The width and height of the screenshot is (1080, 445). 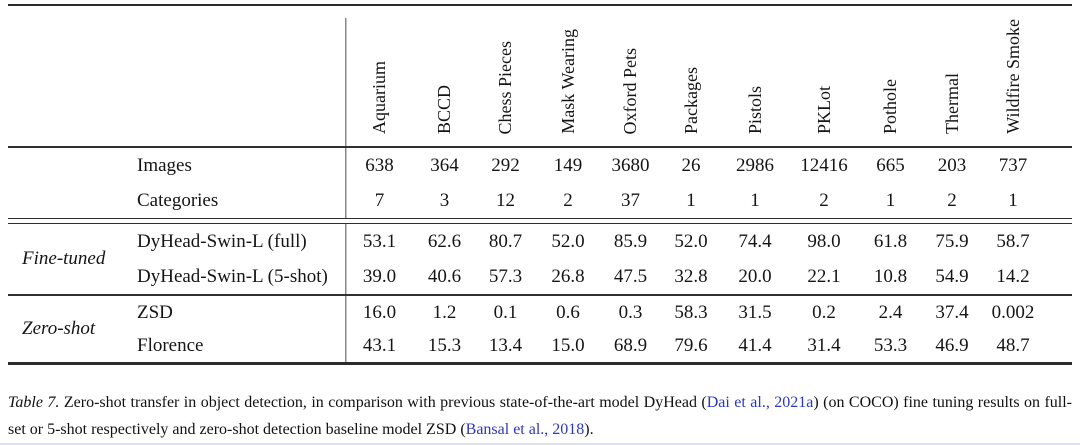 What do you see at coordinates (444, 109) in the screenshot?
I see `column-header-label: BCCD` at bounding box center [444, 109].